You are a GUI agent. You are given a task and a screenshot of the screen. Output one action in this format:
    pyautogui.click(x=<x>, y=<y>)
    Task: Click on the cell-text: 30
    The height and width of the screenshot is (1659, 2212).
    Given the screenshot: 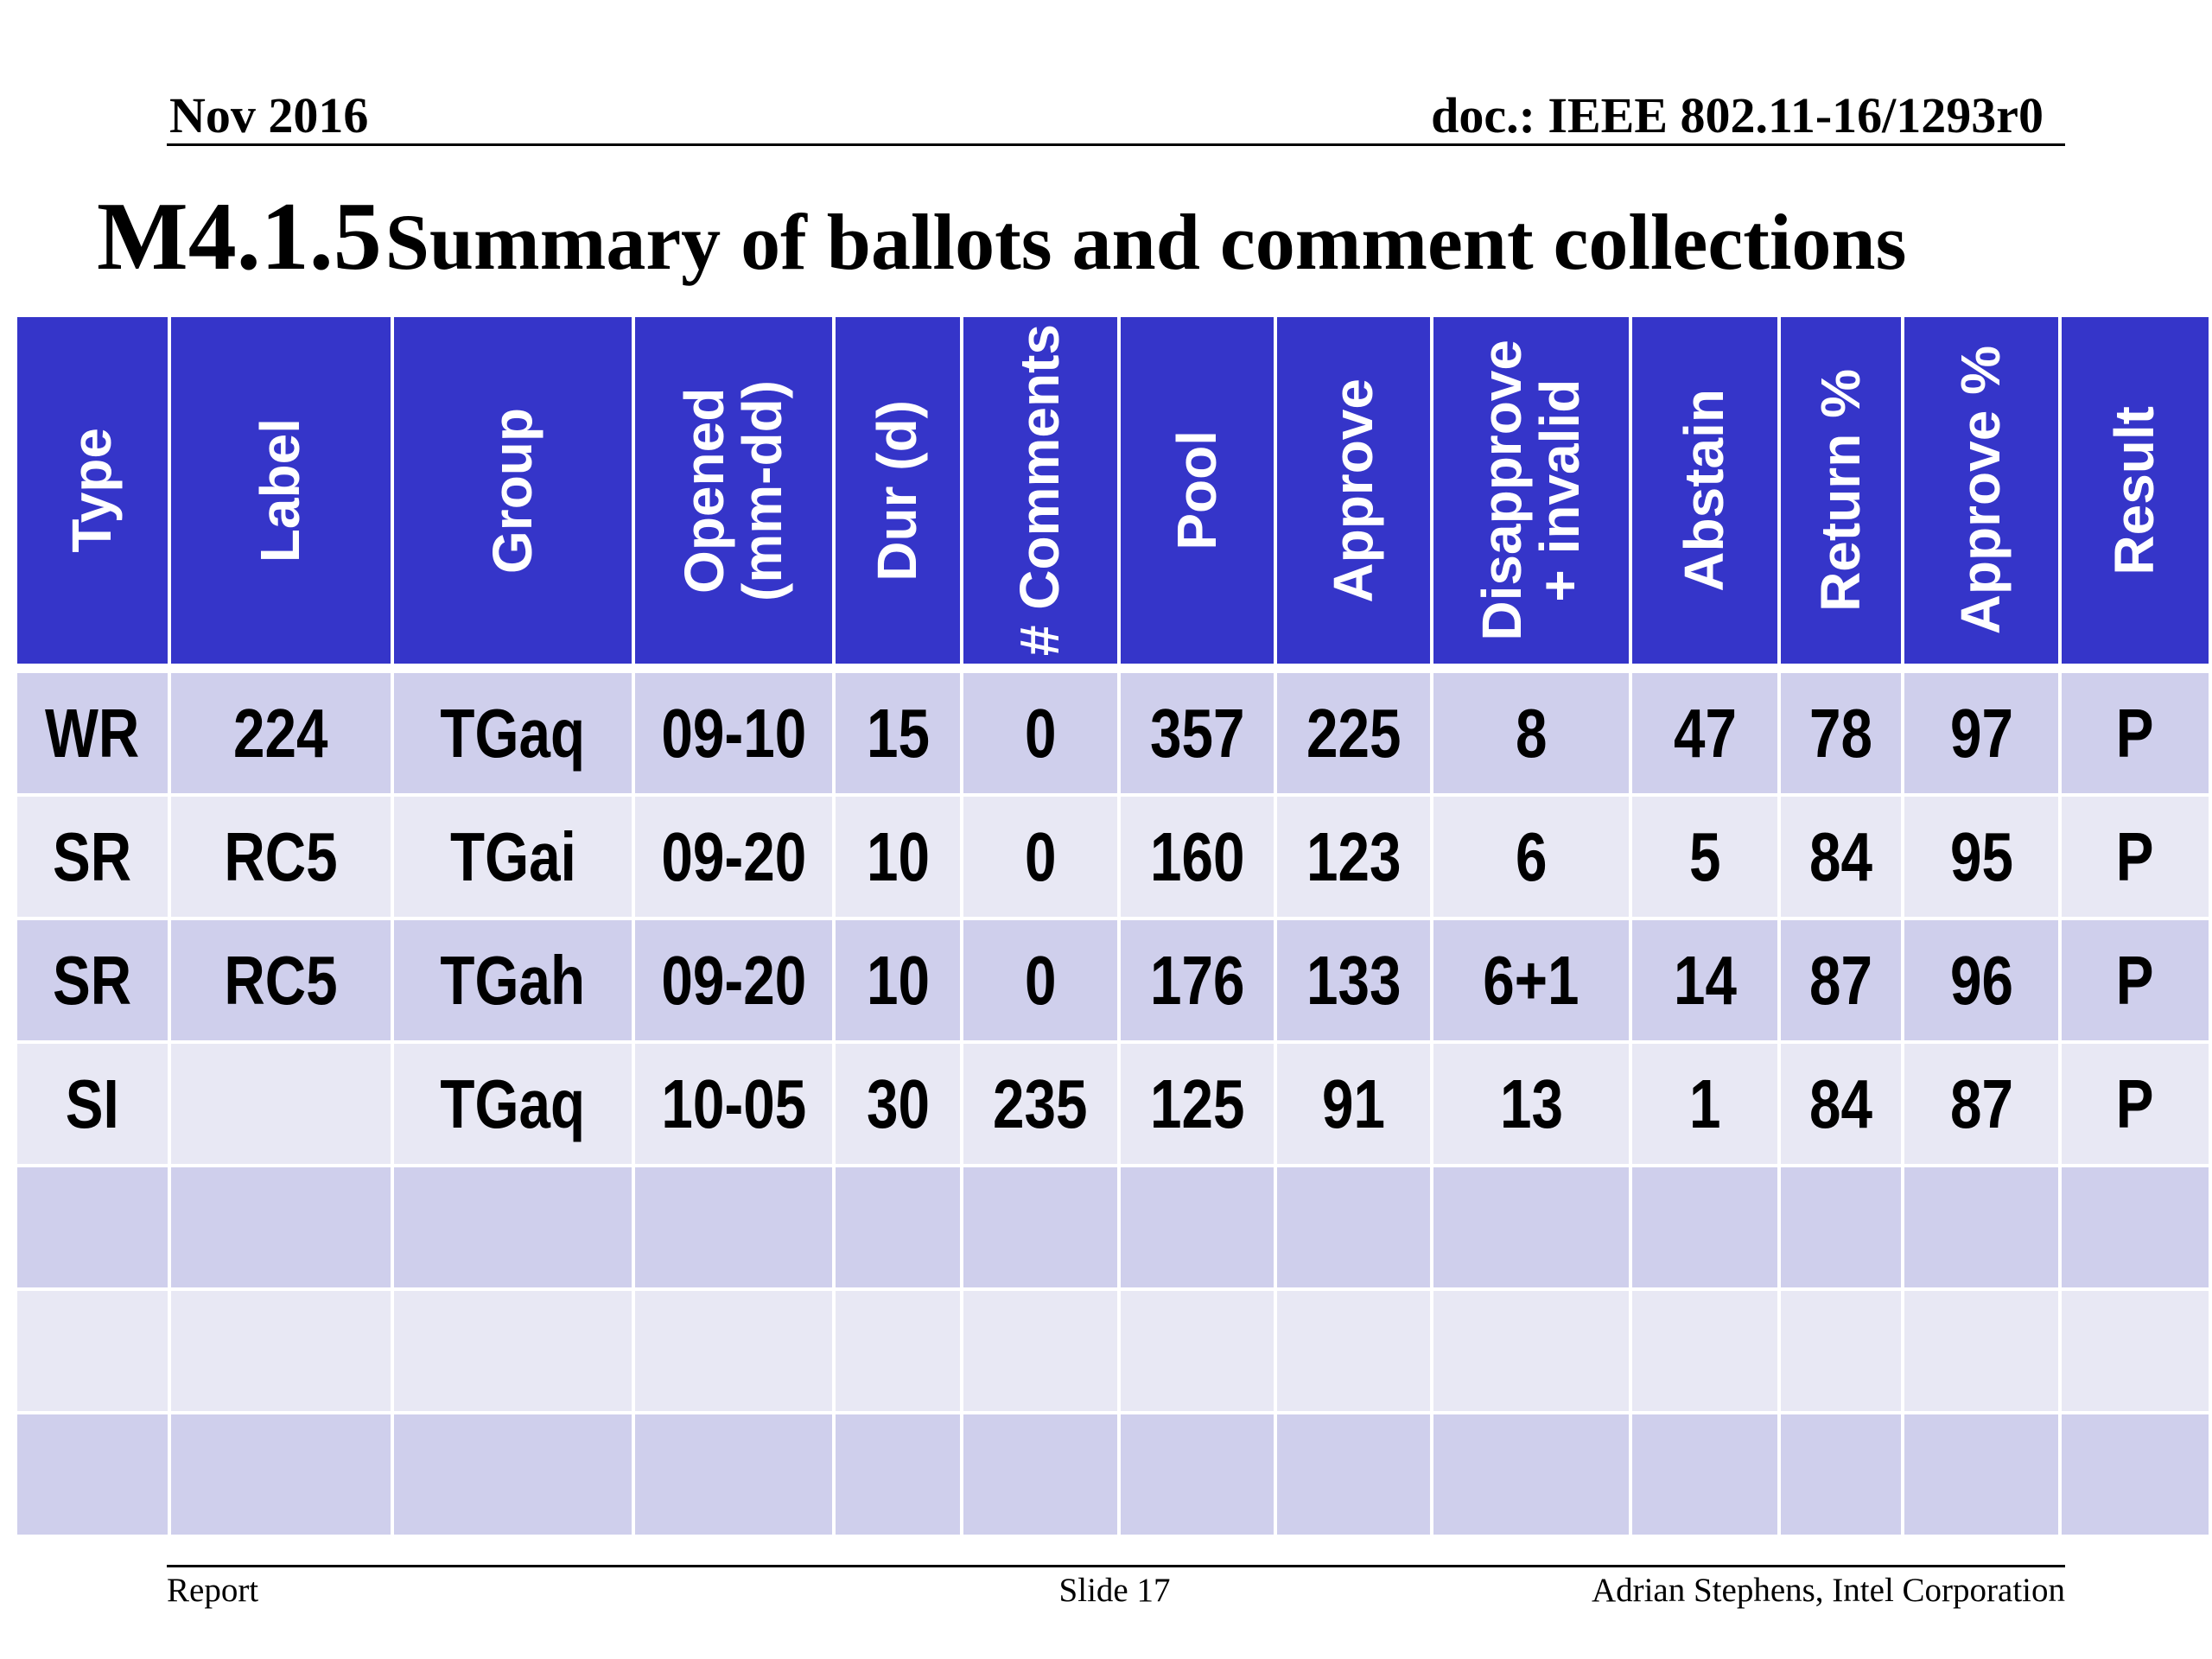 What is the action you would take?
    pyautogui.click(x=898, y=1103)
    